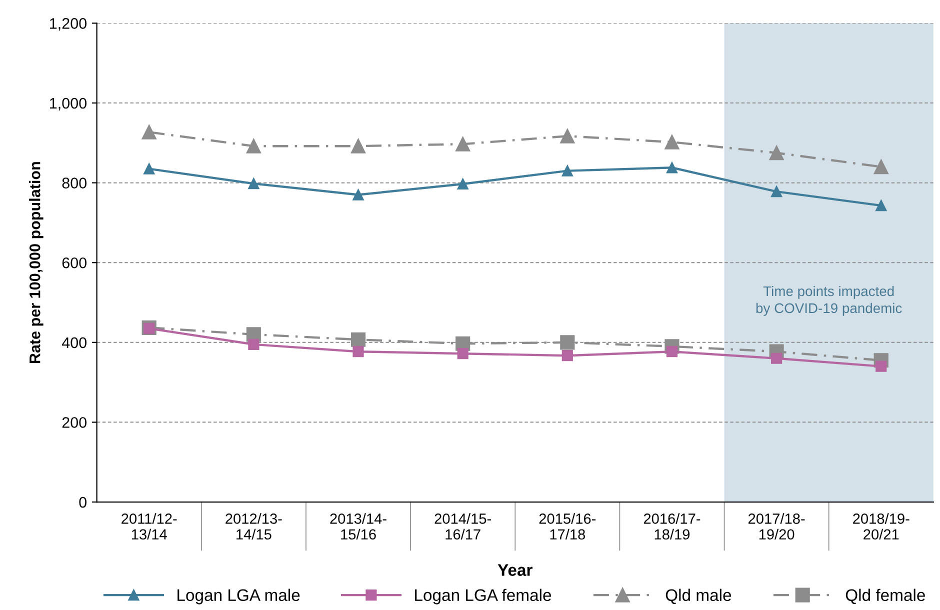 Image resolution: width=940 pixels, height=610 pixels. I want to click on y-axis-title: Rate per 100,000 population, so click(36, 263).